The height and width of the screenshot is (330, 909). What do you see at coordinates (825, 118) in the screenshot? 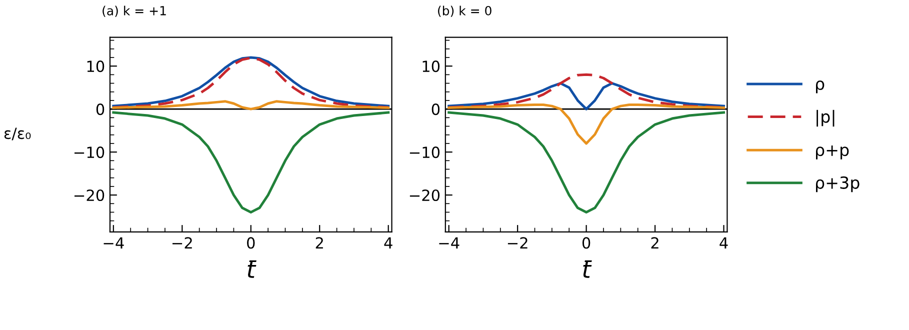
I see `legend-label: |p|` at bounding box center [825, 118].